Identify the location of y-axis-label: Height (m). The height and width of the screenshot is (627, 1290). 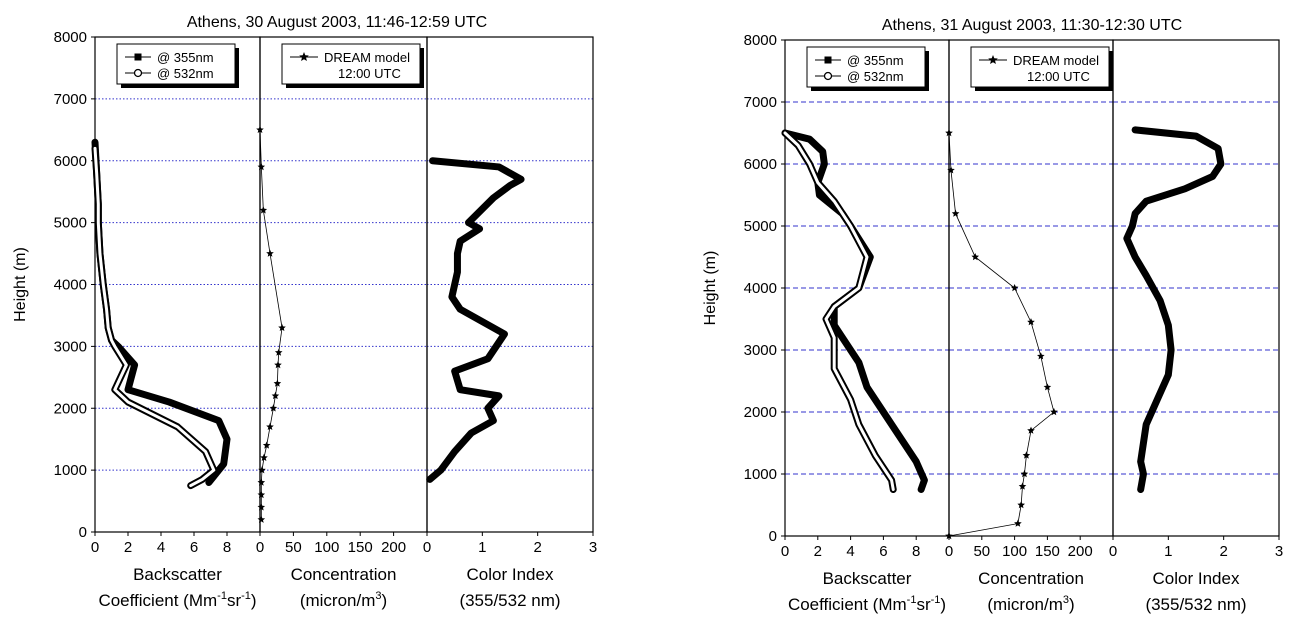
(20, 284).